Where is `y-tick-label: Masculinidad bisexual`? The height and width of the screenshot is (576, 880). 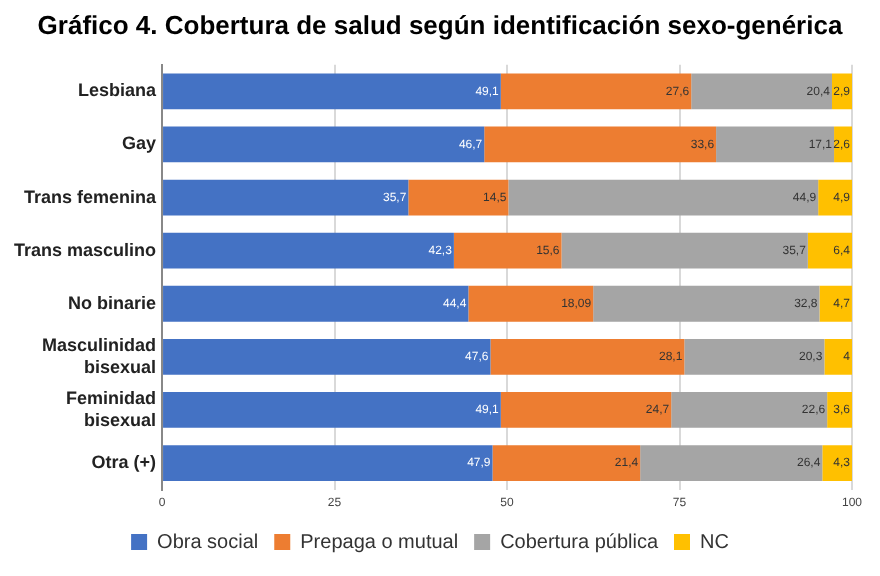 y-tick-label: Masculinidad bisexual is located at coordinates (99, 356).